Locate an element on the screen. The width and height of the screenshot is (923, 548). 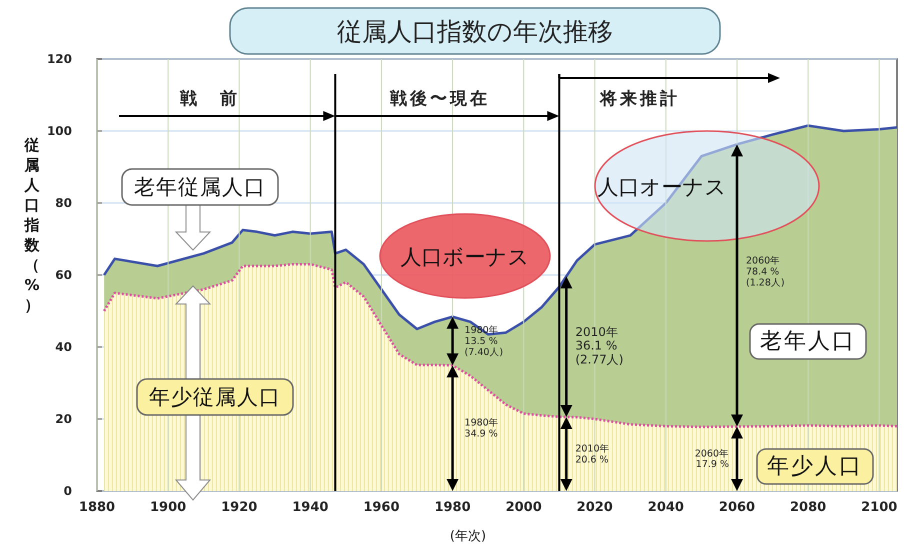
annotation: 年少従属人口 is located at coordinates (215, 397).